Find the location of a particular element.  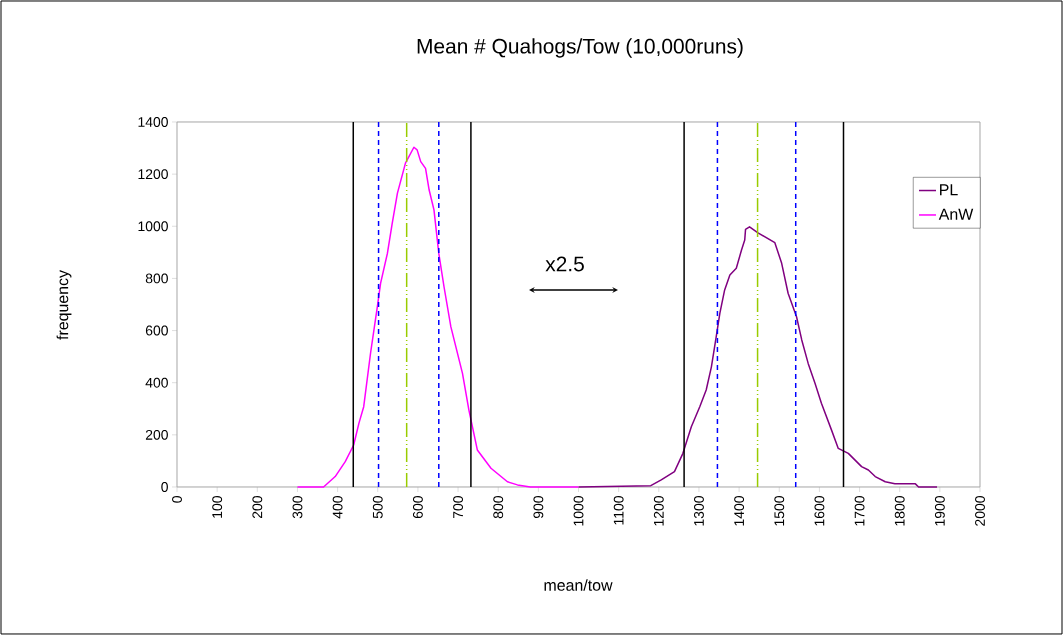

chart-title: Mean # Quahogs/Tow (10,000runs) is located at coordinates (580, 48).